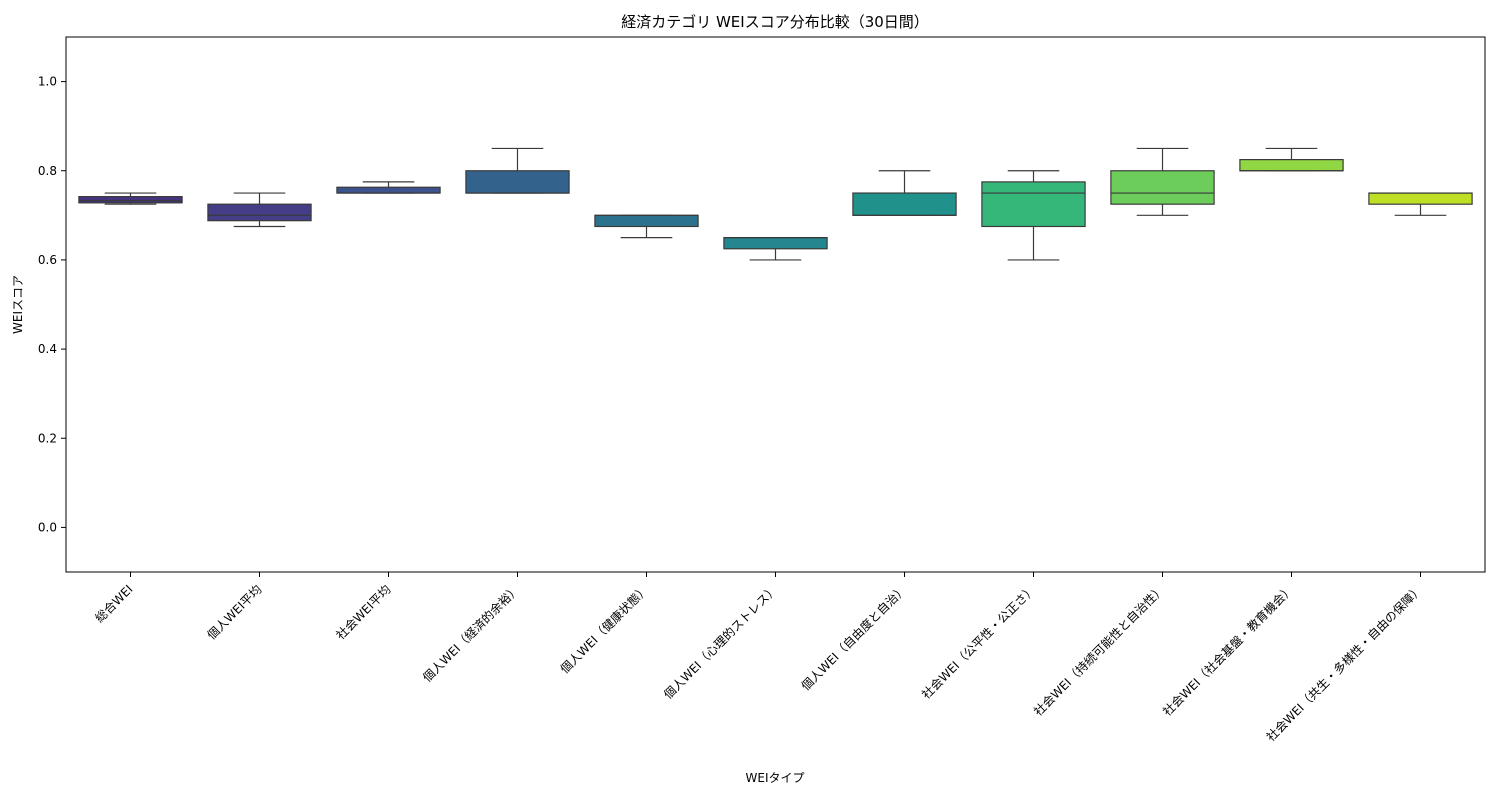 The width and height of the screenshot is (1500, 804). Describe the element at coordinates (114, 604) in the screenshot. I see `x-tick-label: 総合WEI` at that location.